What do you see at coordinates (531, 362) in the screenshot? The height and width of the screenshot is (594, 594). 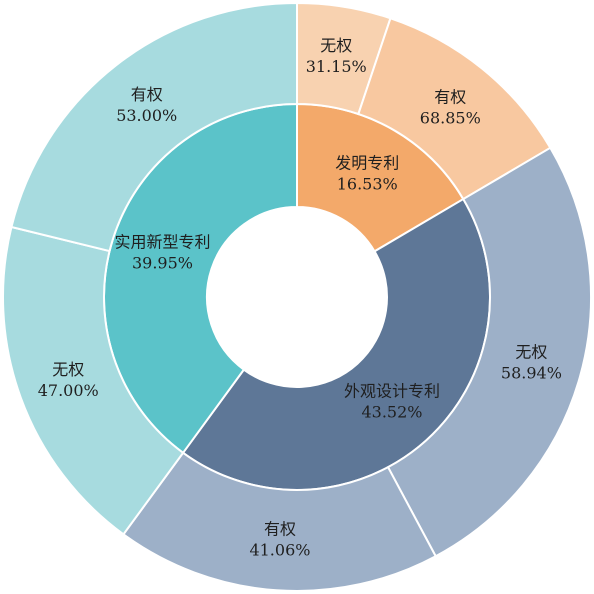 I see `outer-label-外观设计专利-无权: 无权 58.94%` at bounding box center [531, 362].